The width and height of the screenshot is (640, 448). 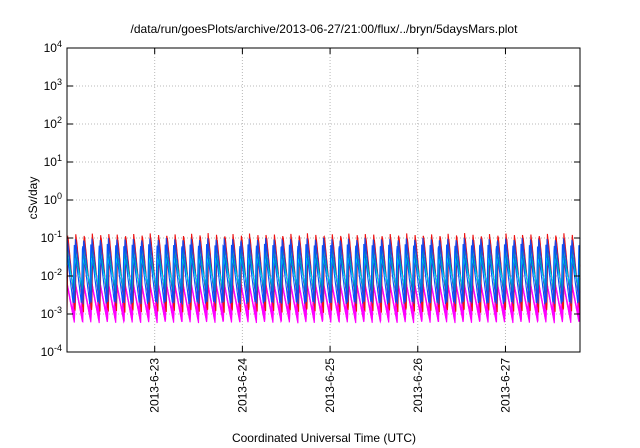 I want to click on x-axis-label: Coordinated Universal Time (UTC), so click(x=324, y=438).